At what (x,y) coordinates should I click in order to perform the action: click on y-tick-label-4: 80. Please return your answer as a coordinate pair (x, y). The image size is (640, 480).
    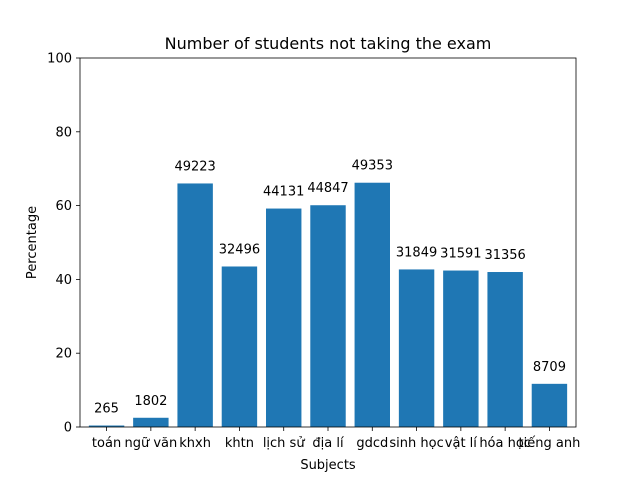
    Looking at the image, I should click on (63, 132).